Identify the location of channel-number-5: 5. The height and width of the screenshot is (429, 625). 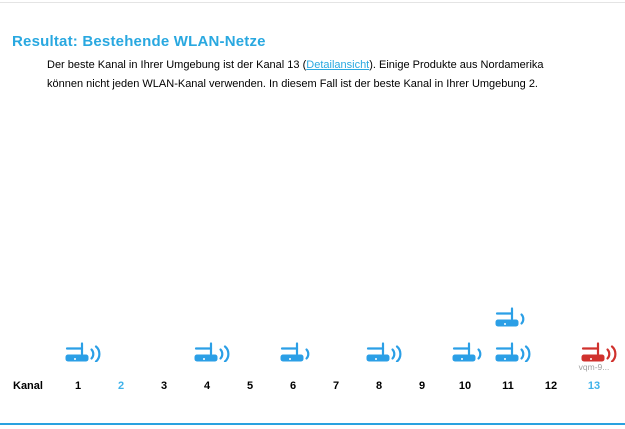
(250, 386).